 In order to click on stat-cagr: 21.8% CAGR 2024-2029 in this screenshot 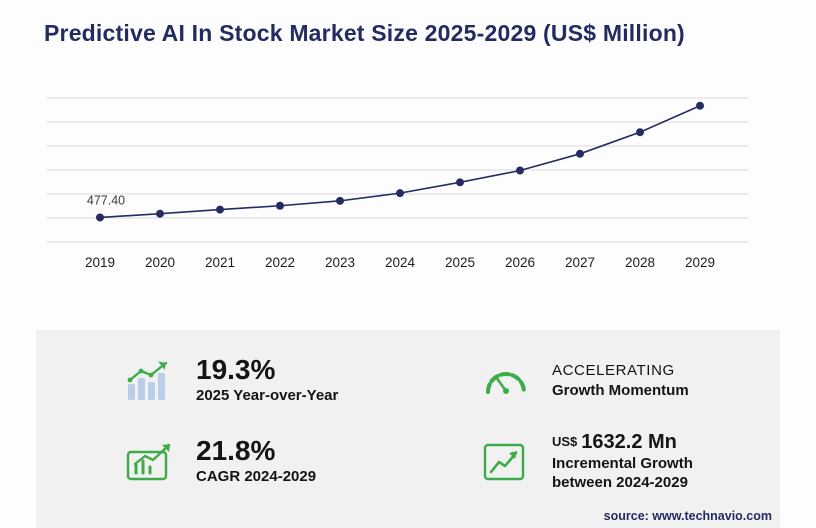, I will do `click(230, 461)`.